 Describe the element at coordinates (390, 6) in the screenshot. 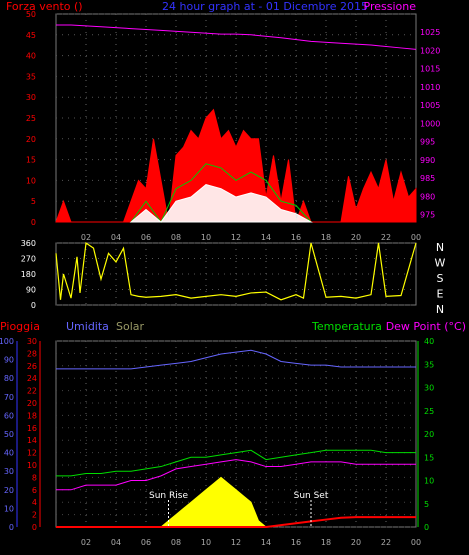

I see `pressure-axis-label: Pressione` at that location.